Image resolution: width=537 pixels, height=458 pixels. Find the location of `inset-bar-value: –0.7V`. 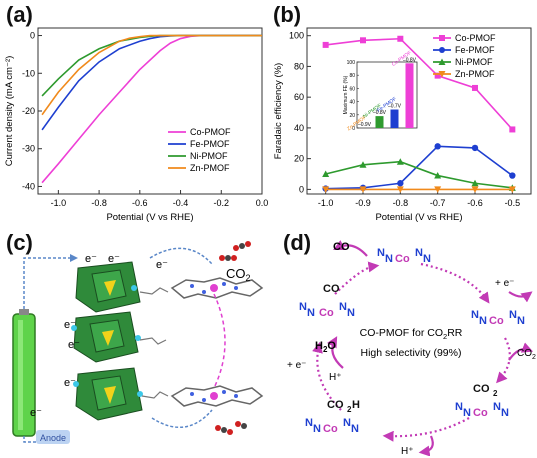

inset-bar-value: –0.7V is located at coordinates (395, 107).